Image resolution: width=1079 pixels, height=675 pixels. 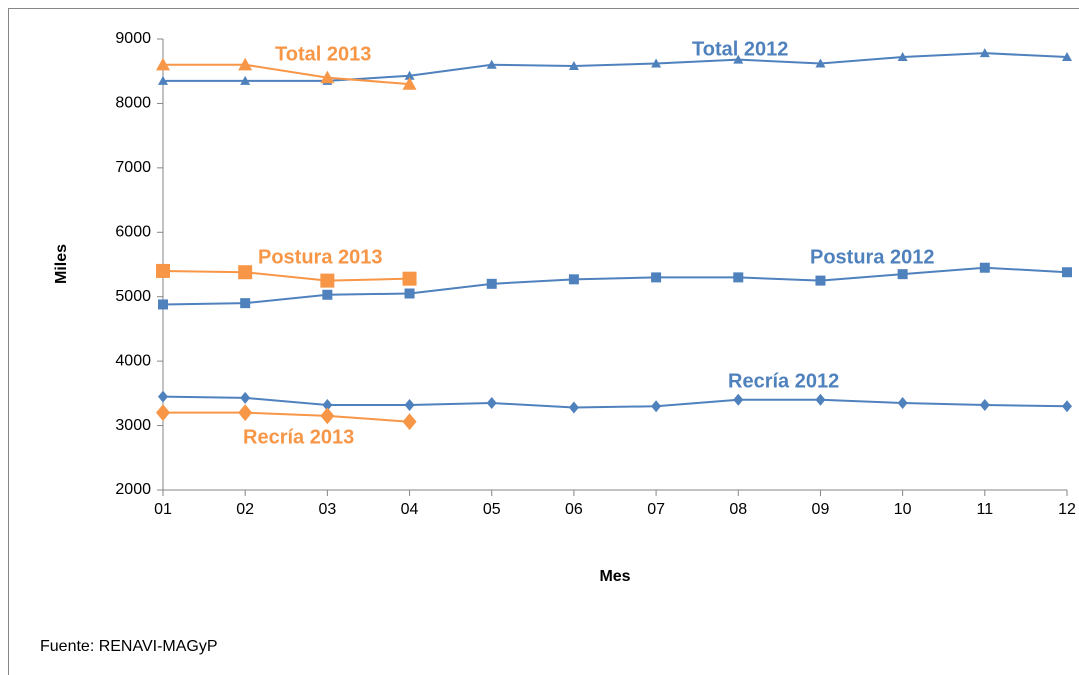 What do you see at coordinates (61, 264) in the screenshot?
I see `y-axis-title: Miles` at bounding box center [61, 264].